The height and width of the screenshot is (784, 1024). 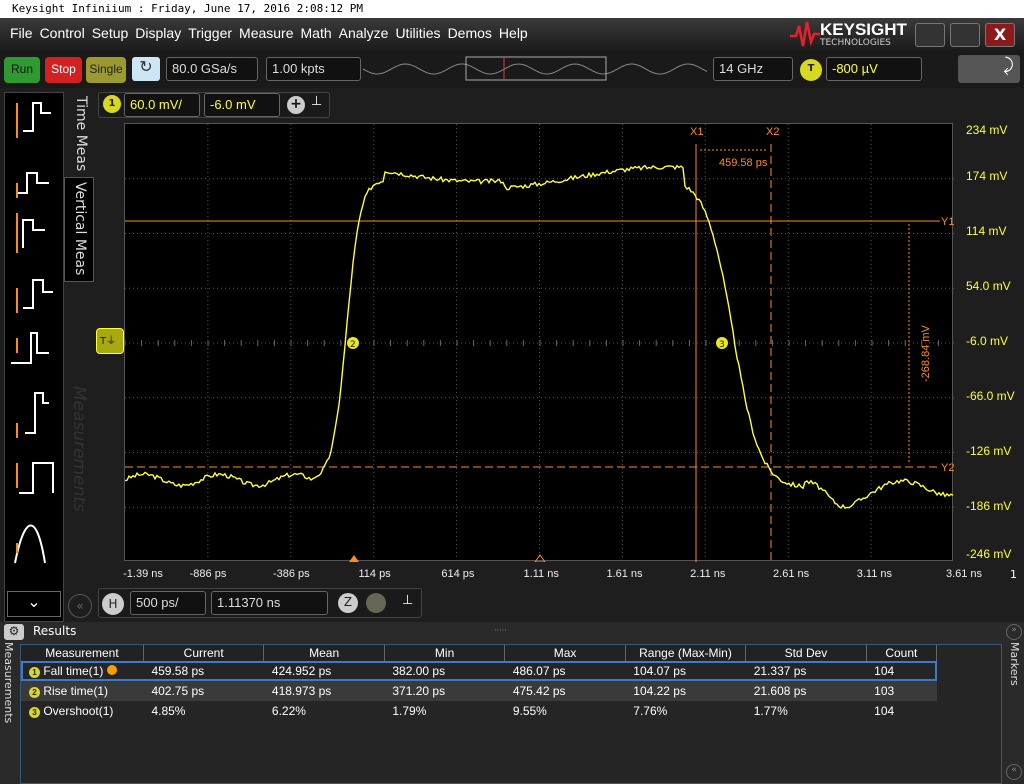 I want to click on vertical-scale-field: 60.0 mV/, so click(x=162, y=105).